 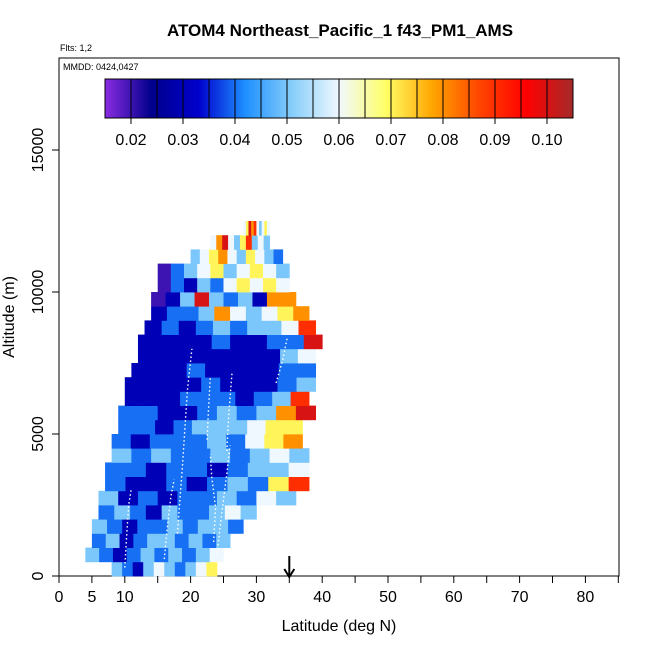 What do you see at coordinates (44, 354) in the screenshot?
I see `y-axis: 0 5000 10000 15000` at bounding box center [44, 354].